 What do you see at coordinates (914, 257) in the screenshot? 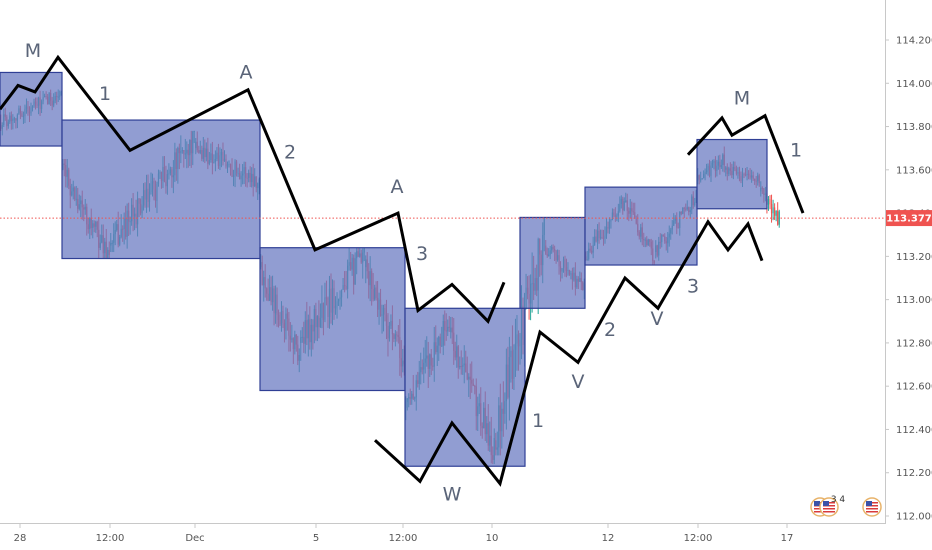
I see `price-tick-label: 113.200` at bounding box center [914, 257].